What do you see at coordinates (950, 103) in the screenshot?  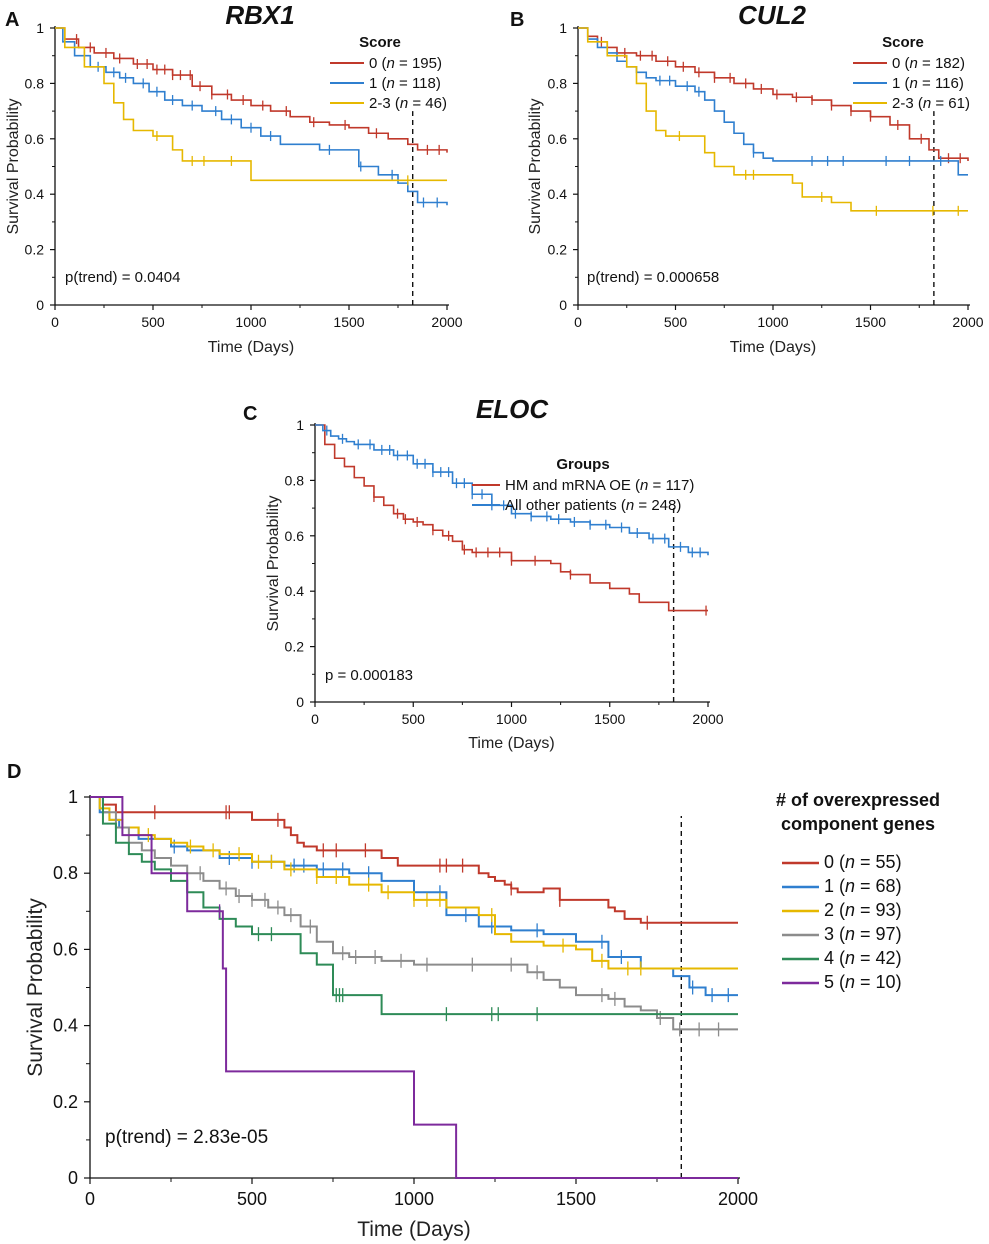 I see `legend-entry-suffix: = 61)` at bounding box center [950, 103].